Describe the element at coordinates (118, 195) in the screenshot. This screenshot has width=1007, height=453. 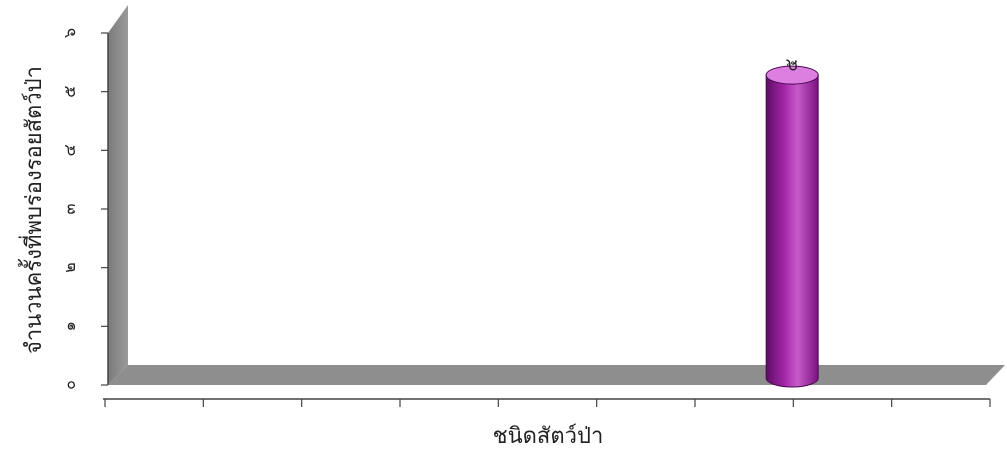
I see `chart-side-wall` at that location.